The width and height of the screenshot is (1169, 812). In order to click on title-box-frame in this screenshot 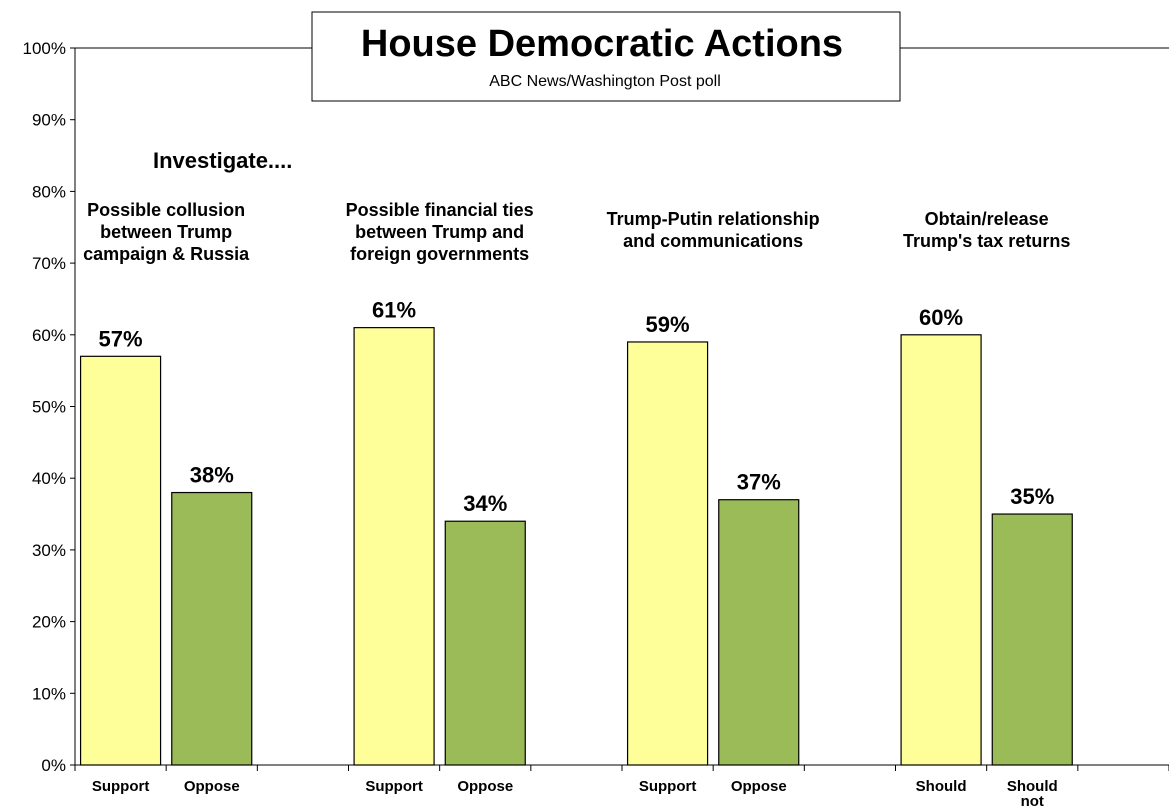, I will do `click(606, 56)`.